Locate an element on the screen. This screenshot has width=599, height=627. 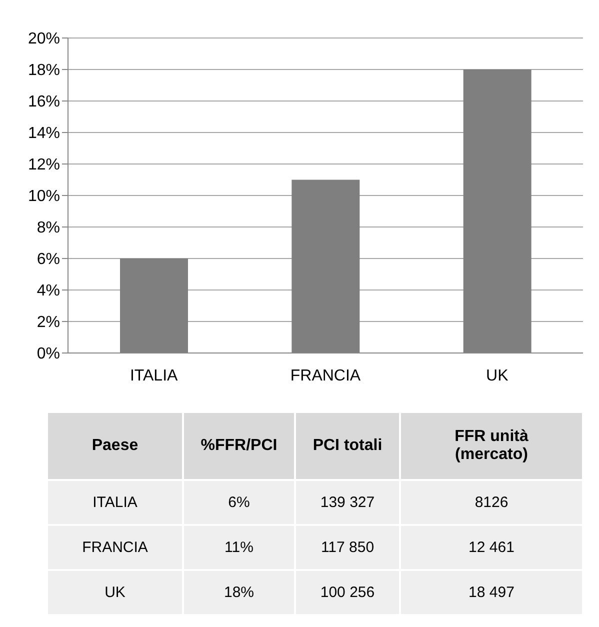
y-tick-label: 6% is located at coordinates (48, 259).